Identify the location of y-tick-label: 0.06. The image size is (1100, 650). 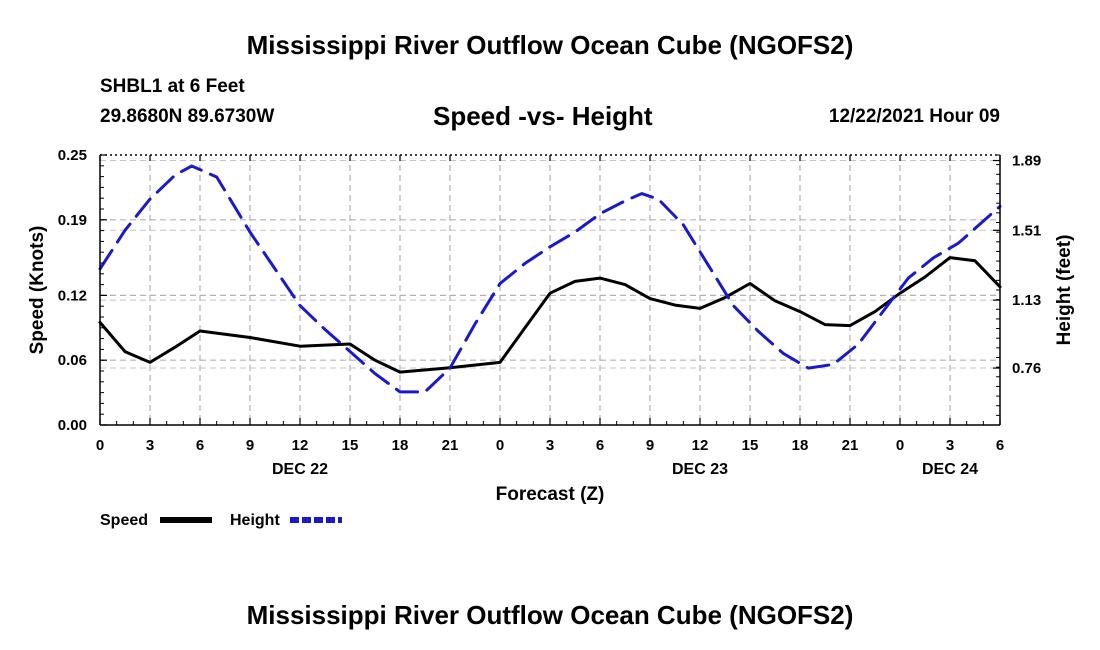
(72, 360).